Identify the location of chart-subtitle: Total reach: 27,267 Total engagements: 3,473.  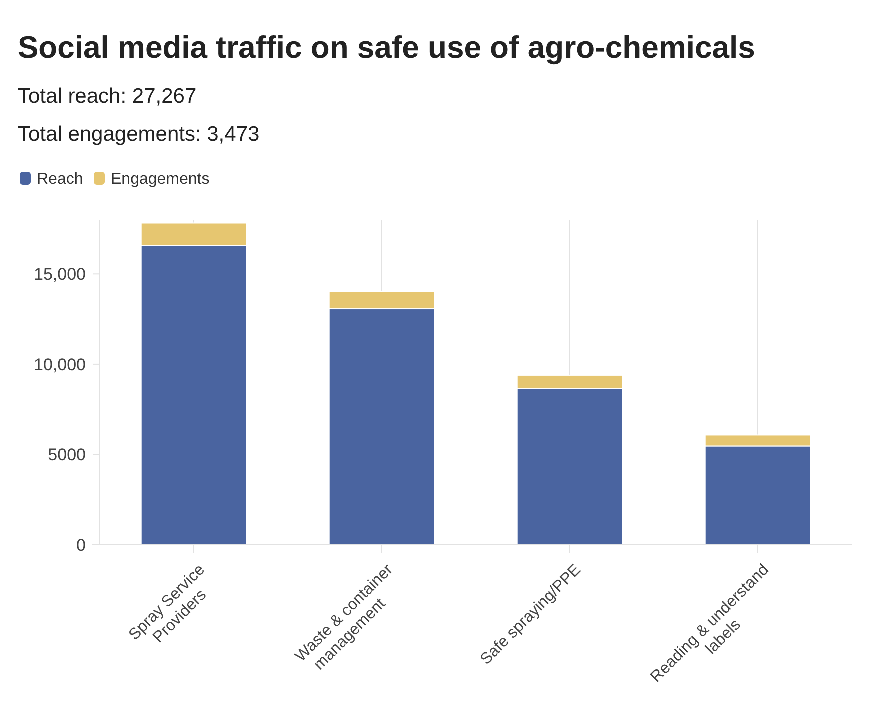
(139, 115).